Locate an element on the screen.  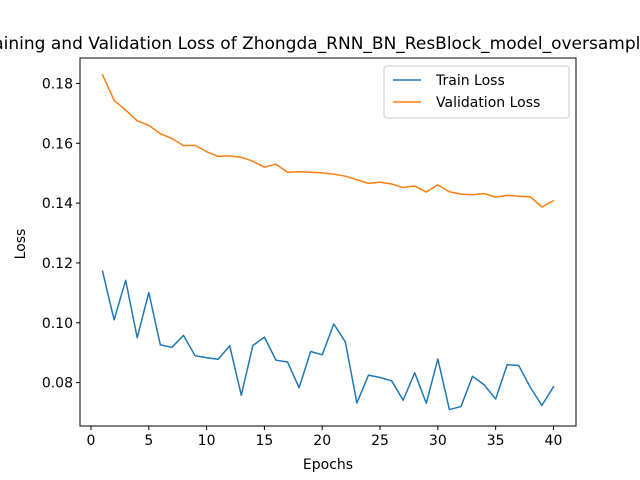
legend-box is located at coordinates (476, 92).